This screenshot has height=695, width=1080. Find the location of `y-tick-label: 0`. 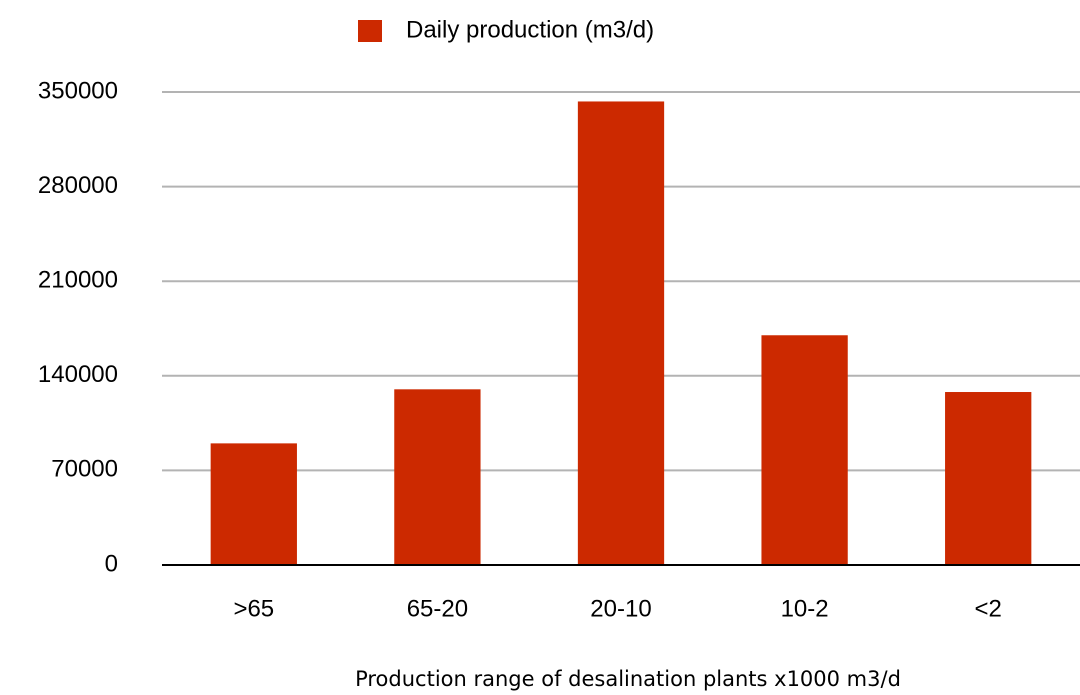

y-tick-label: 0 is located at coordinates (111, 563).